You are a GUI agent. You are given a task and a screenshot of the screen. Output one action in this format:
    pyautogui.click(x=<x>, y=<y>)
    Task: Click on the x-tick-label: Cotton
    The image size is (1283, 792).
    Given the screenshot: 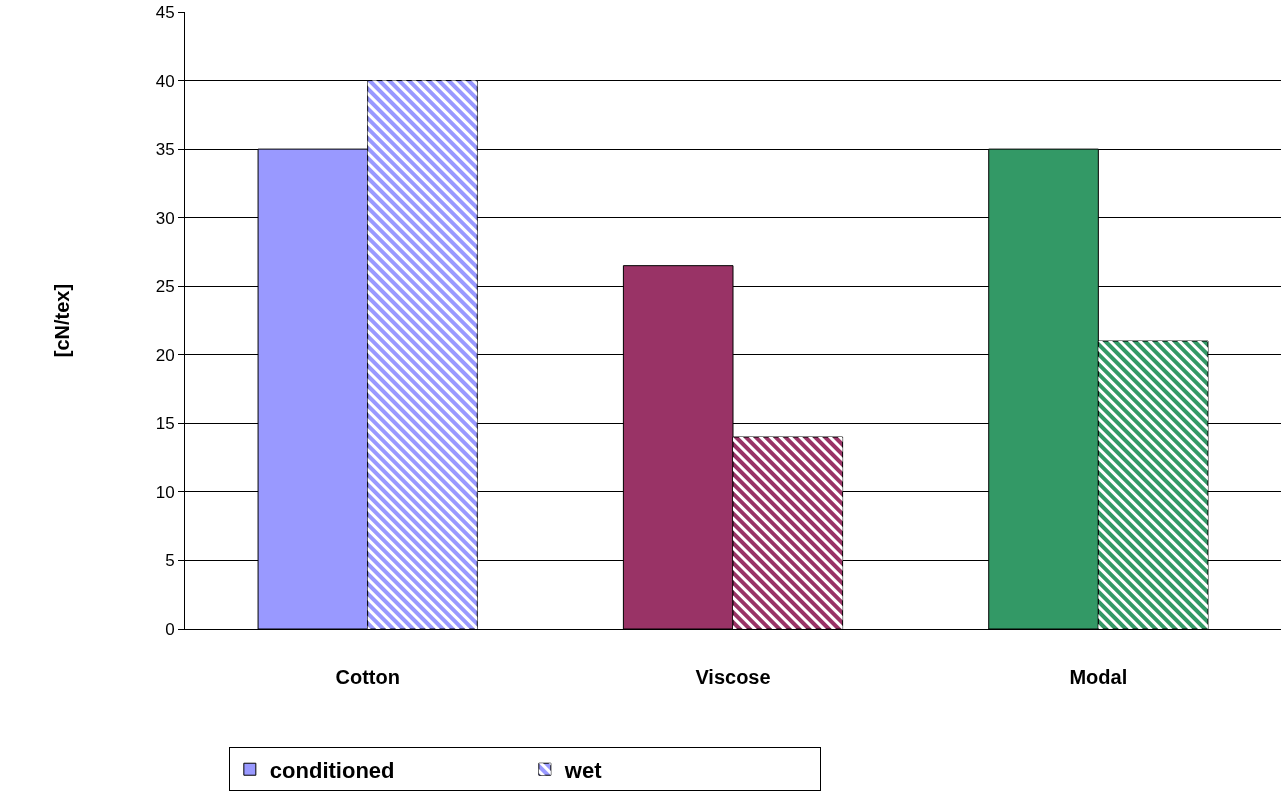 What is the action you would take?
    pyautogui.click(x=367, y=677)
    